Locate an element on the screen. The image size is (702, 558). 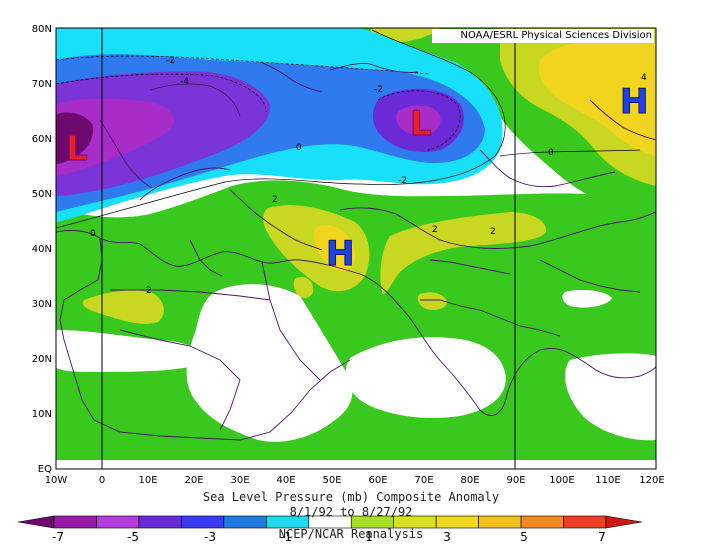
colorbar-labels: -7 -5 -3 -1 1 3 5 7 is located at coordinates (329, 537).